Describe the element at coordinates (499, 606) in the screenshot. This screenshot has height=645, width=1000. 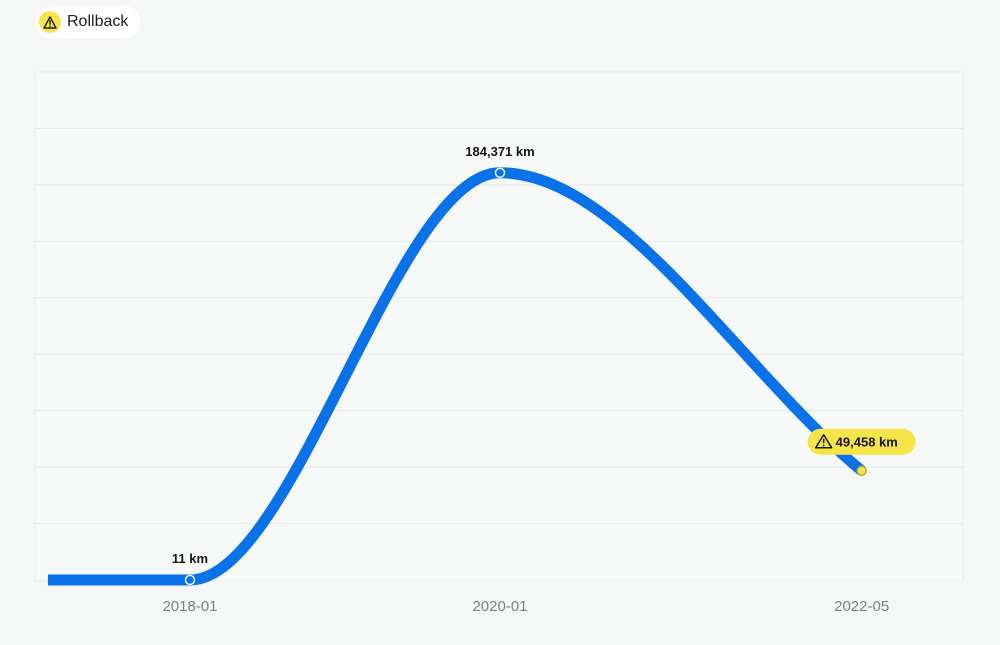
I see `x-tick-label: 2020-01` at that location.